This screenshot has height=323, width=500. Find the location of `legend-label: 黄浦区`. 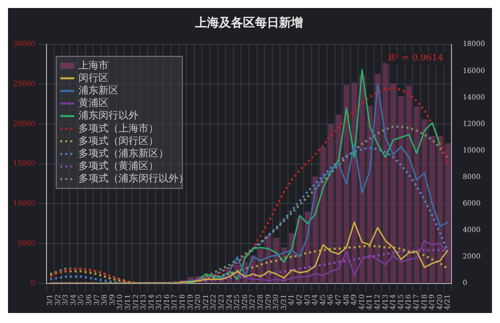

legend-label: 黄浦区 is located at coordinates (93, 103).